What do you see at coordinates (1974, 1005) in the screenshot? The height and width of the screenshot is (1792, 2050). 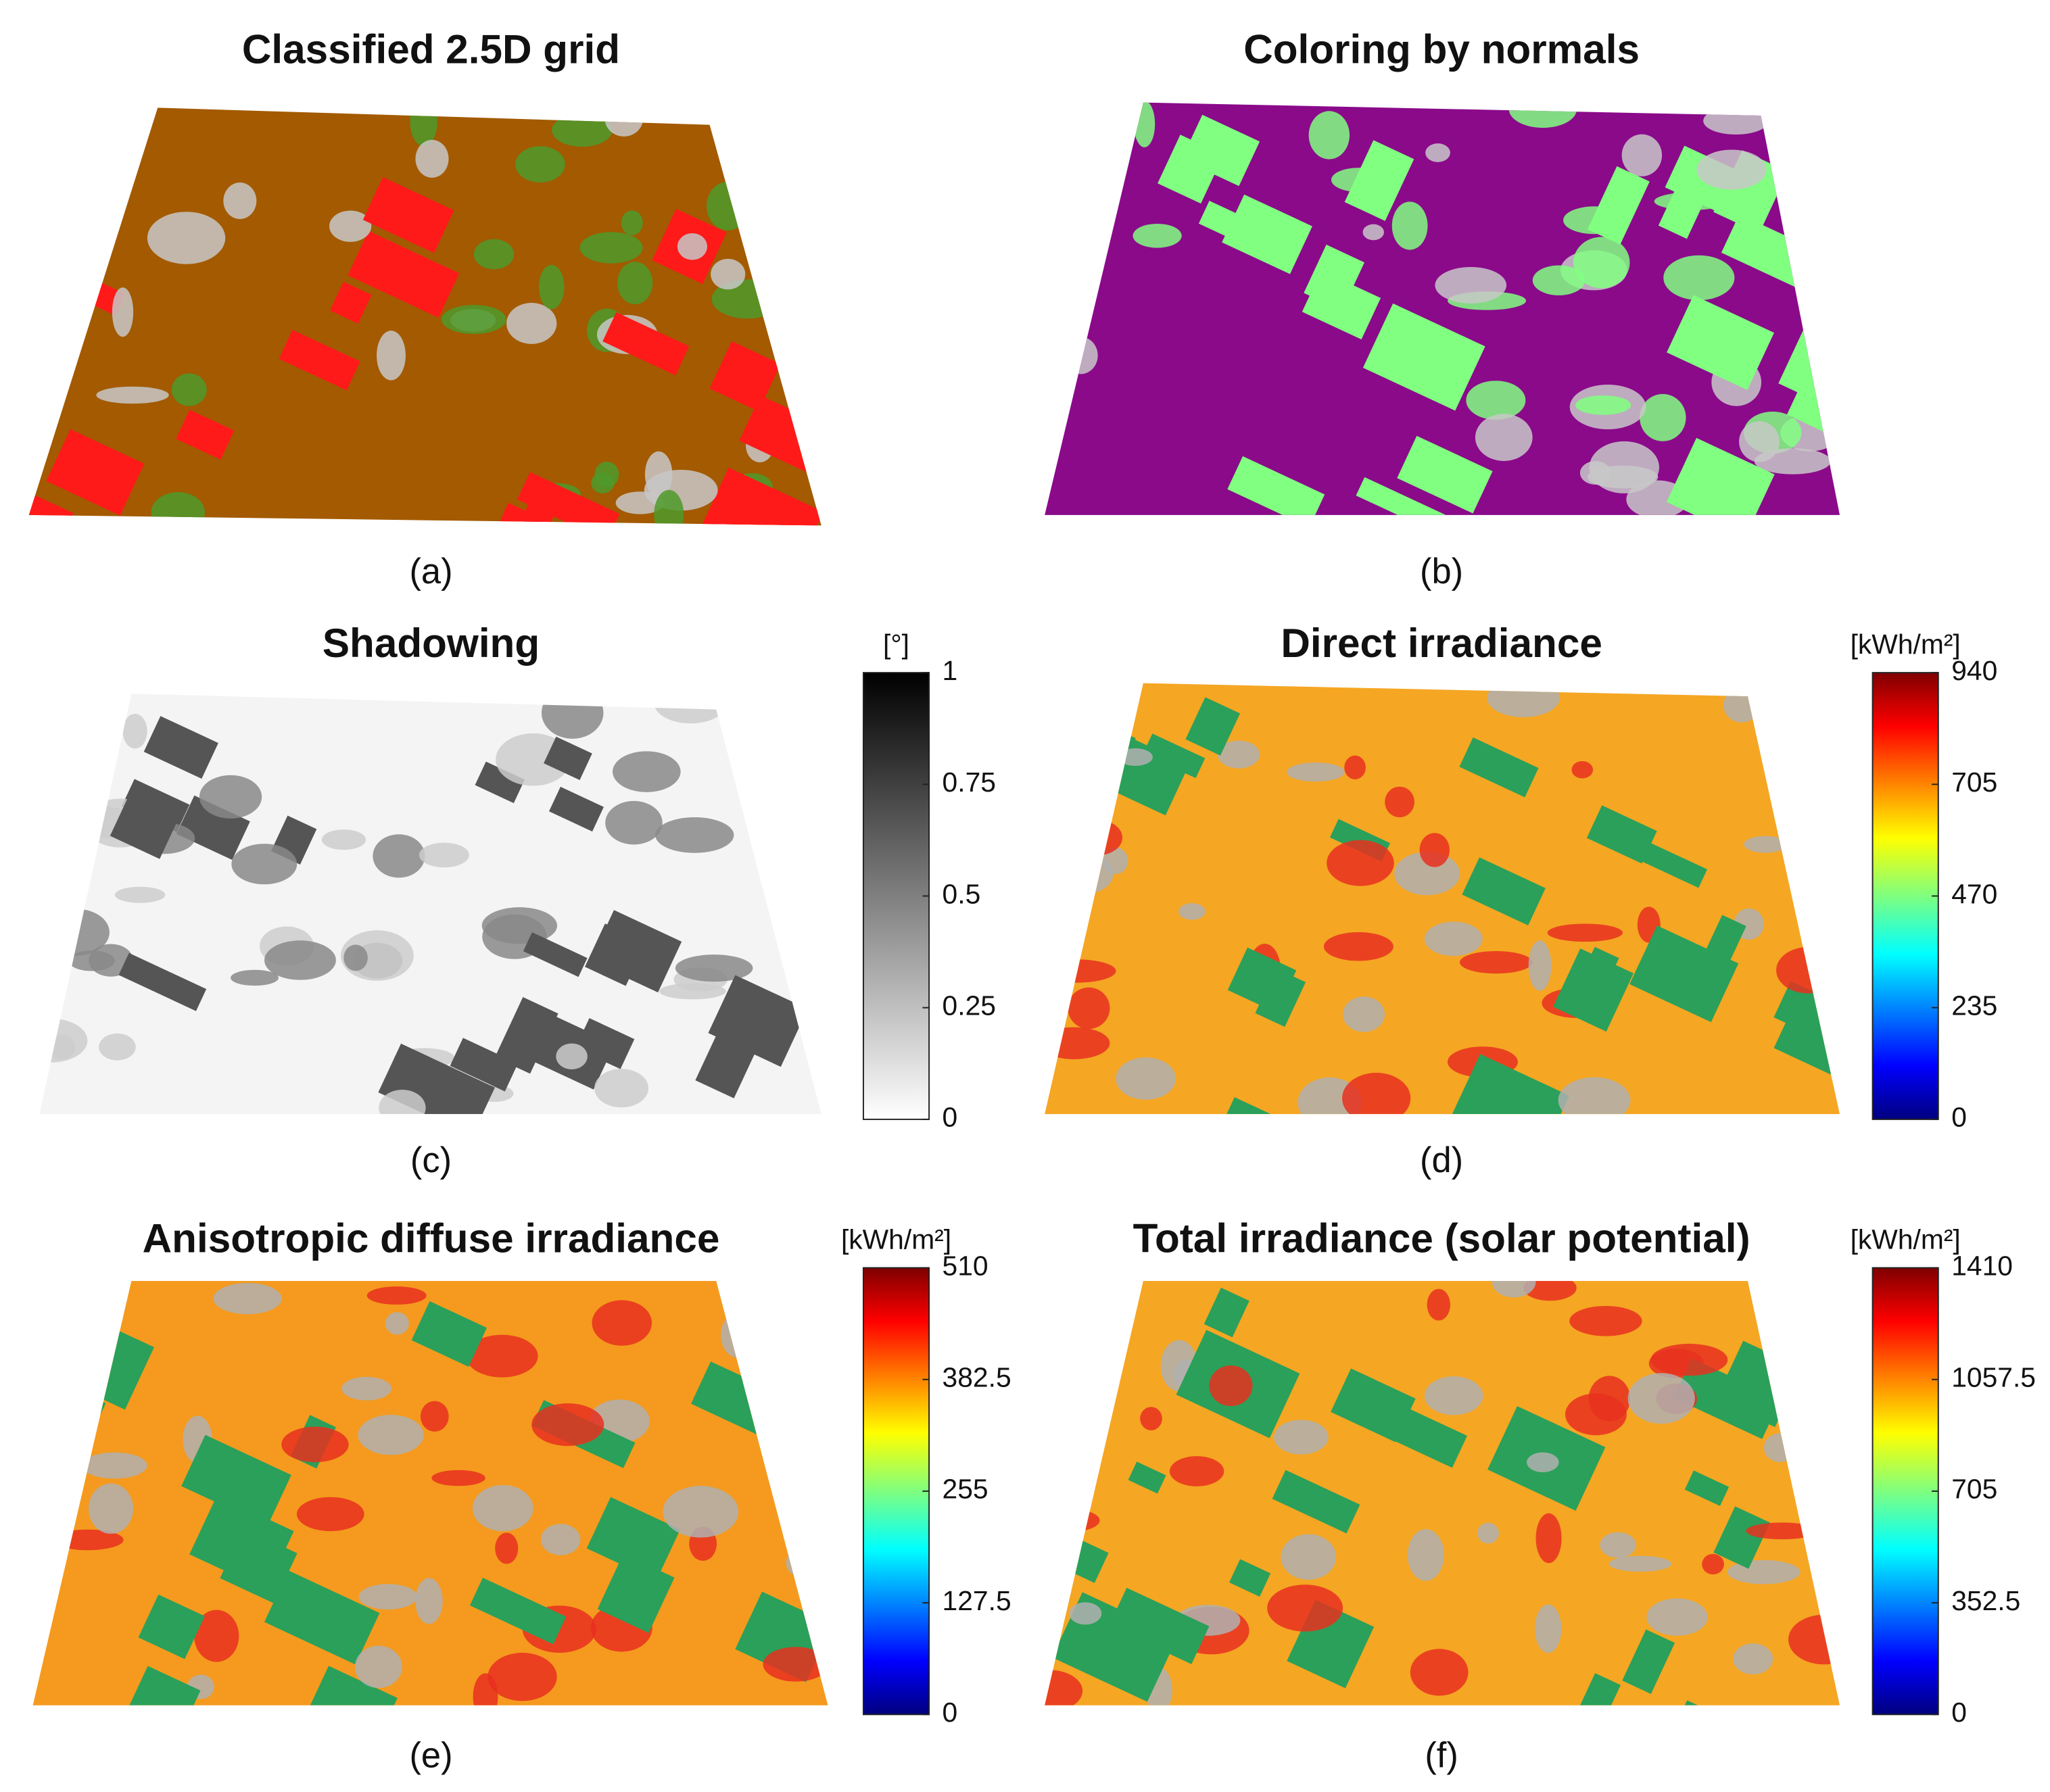 I see `tick-label: 235` at bounding box center [1974, 1005].